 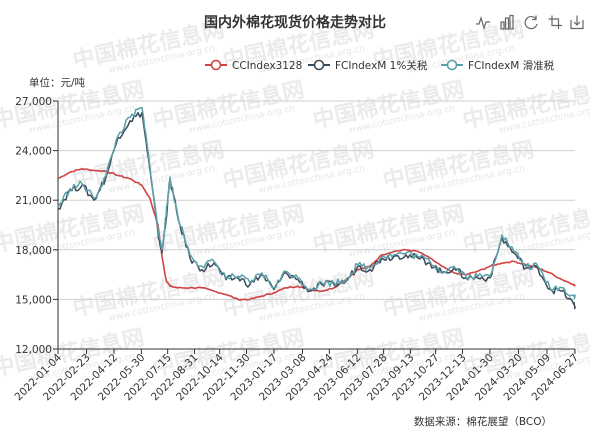 I want to click on toolbox, so click(x=530, y=22).